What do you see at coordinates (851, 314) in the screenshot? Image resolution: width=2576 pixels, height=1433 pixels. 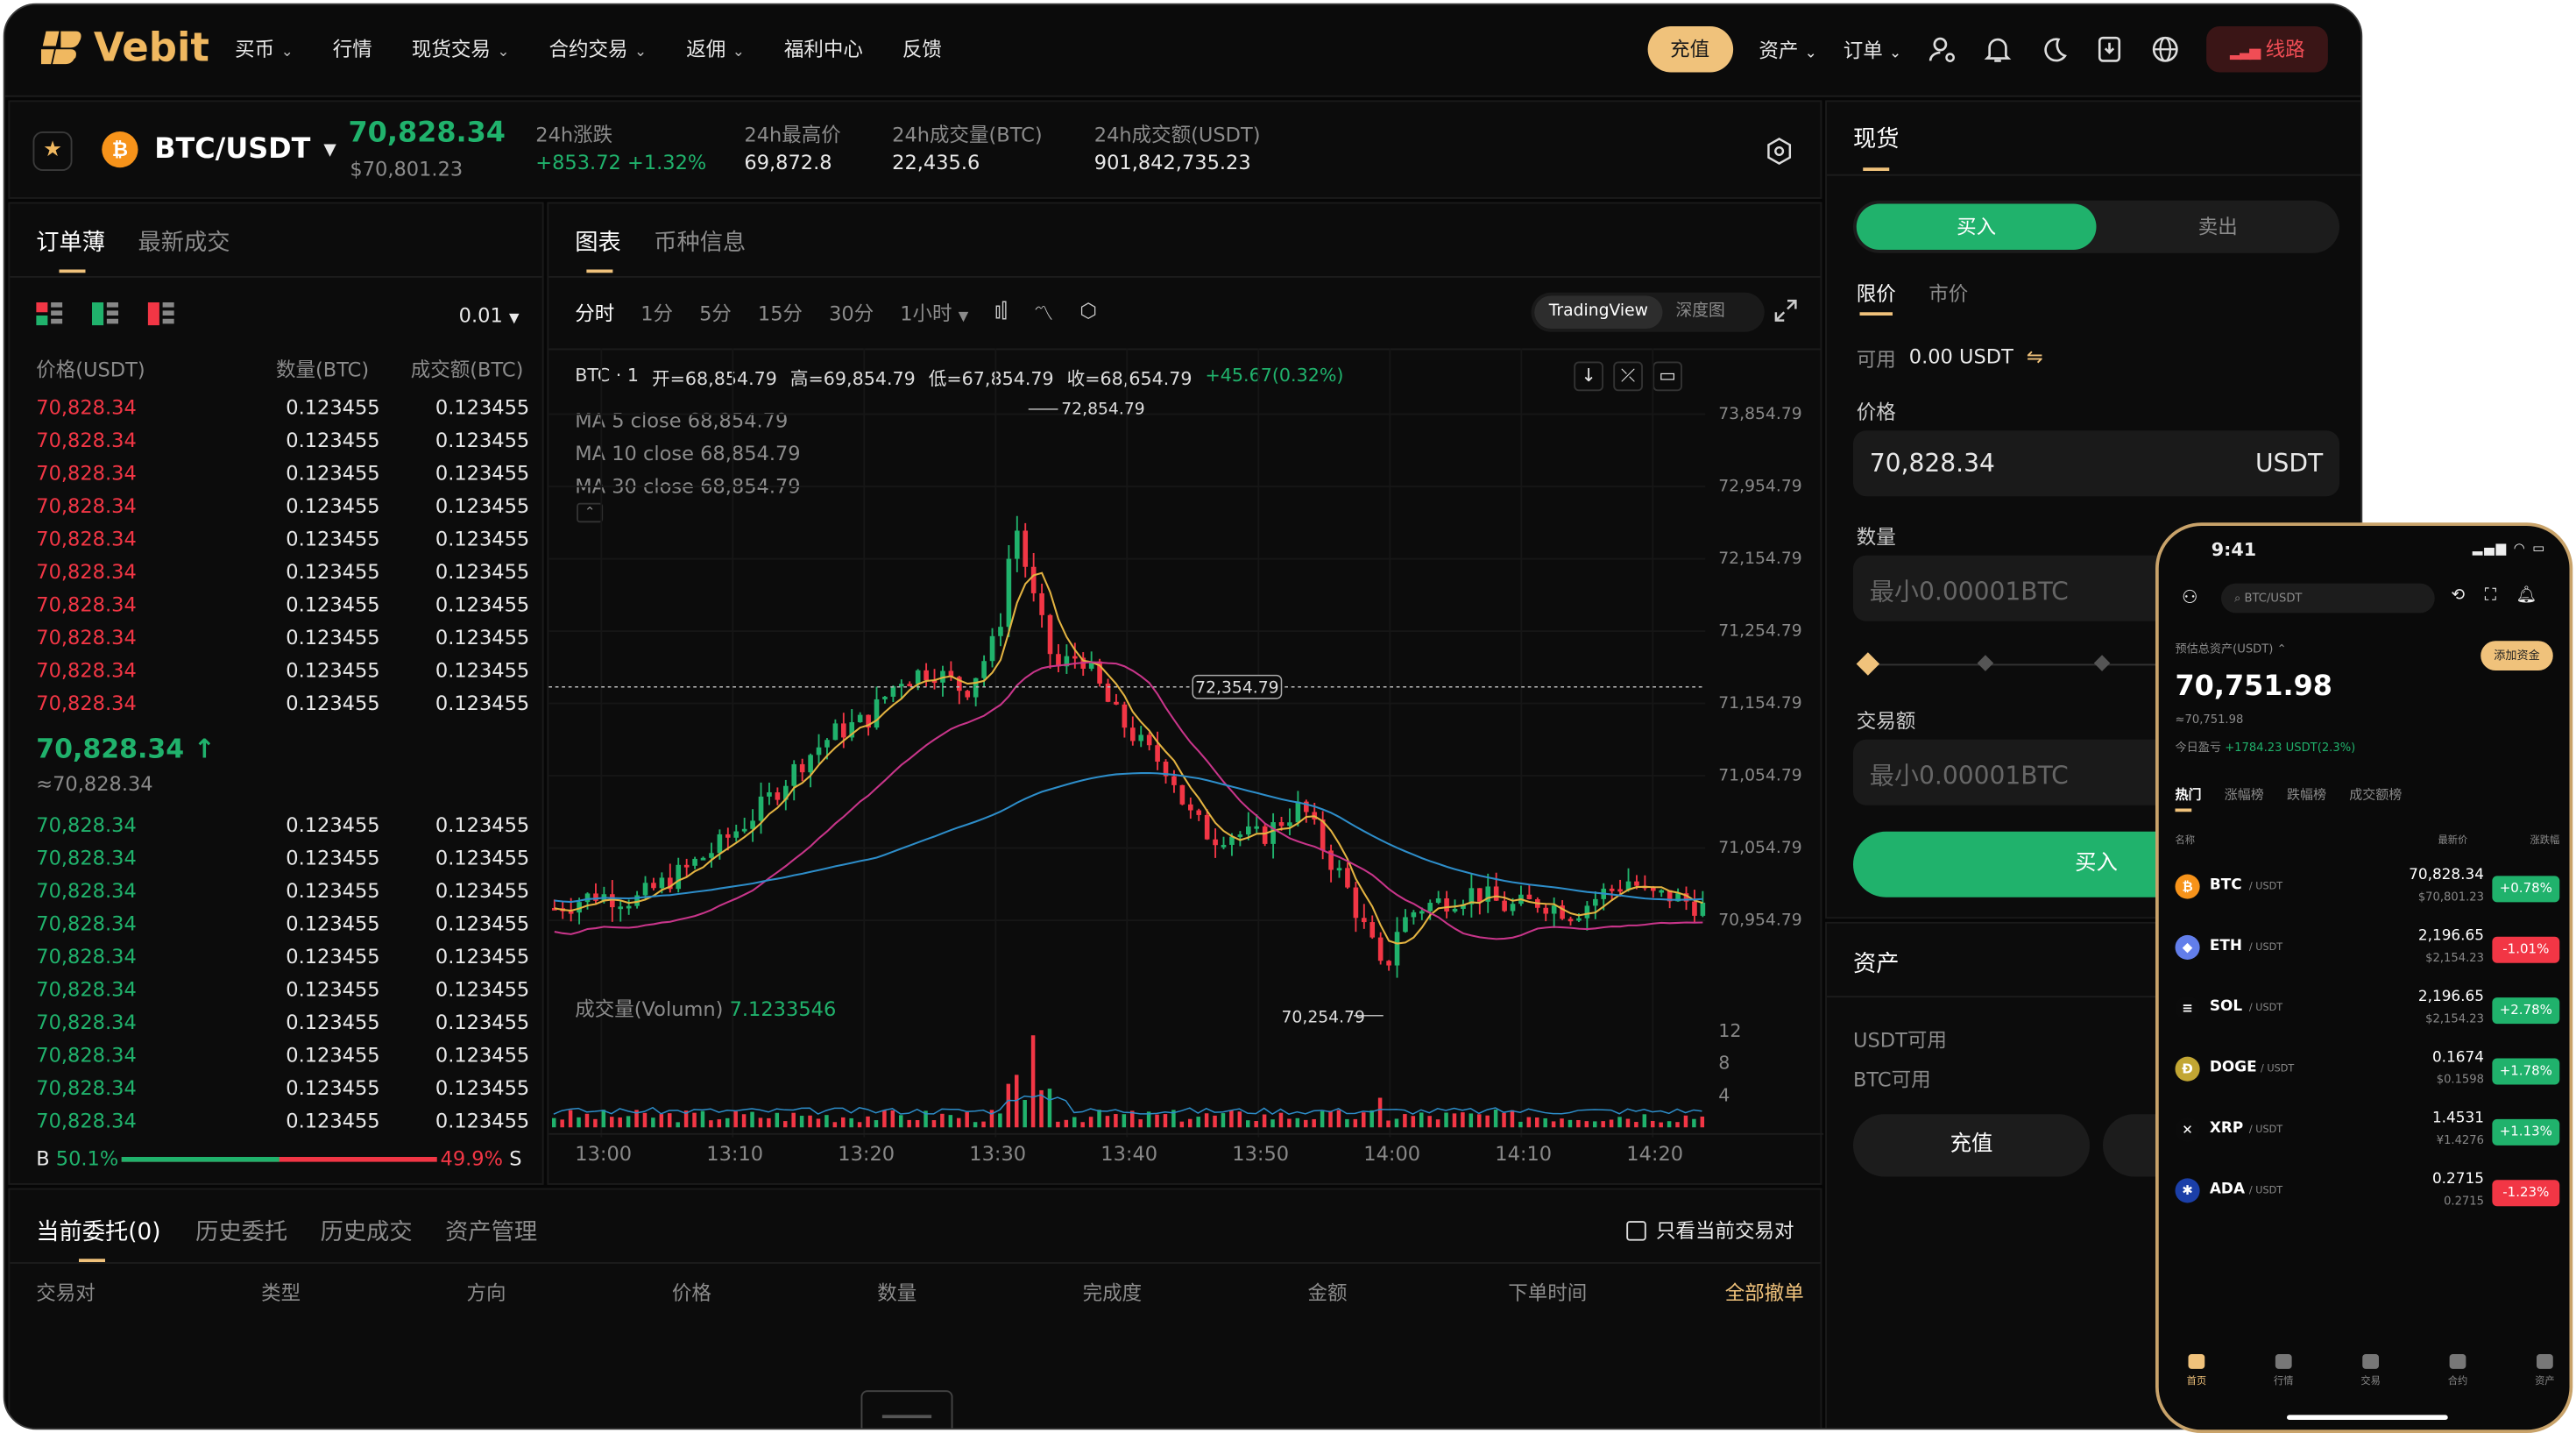 I see `interval-30m: 30分` at bounding box center [851, 314].